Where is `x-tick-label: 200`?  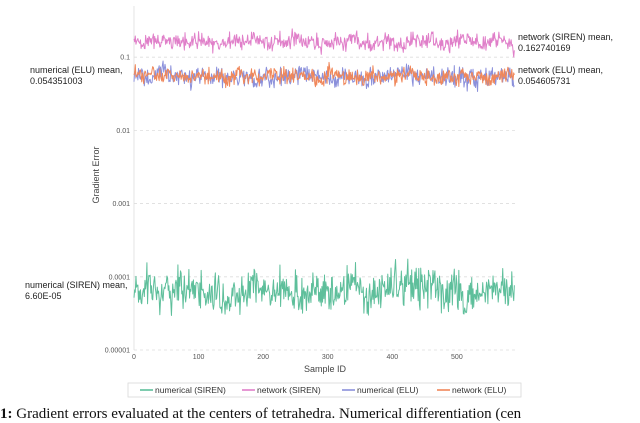 x-tick-label: 200 is located at coordinates (263, 357).